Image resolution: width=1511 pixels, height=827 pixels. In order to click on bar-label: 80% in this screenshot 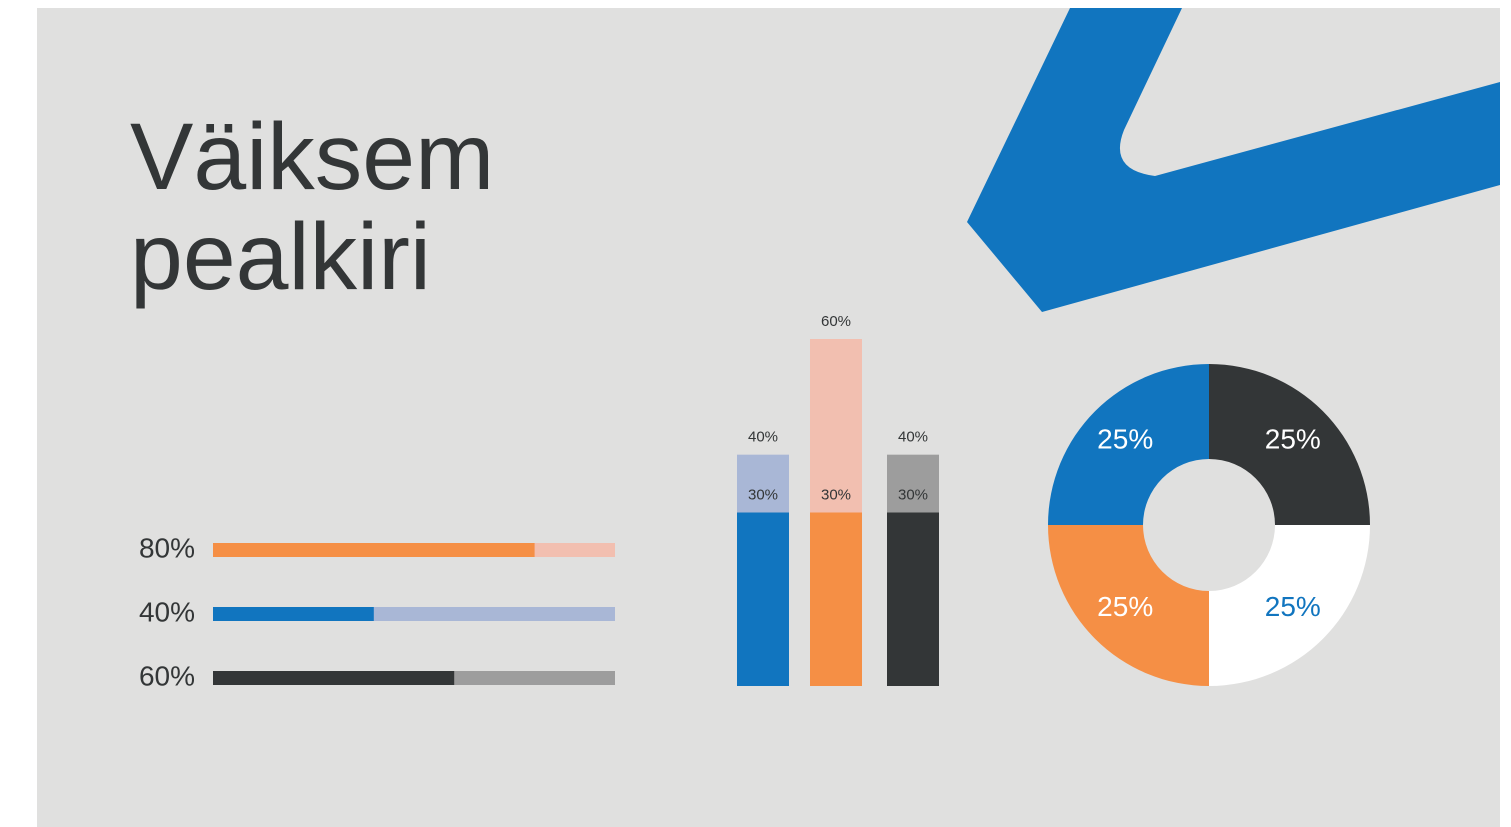, I will do `click(167, 547)`.